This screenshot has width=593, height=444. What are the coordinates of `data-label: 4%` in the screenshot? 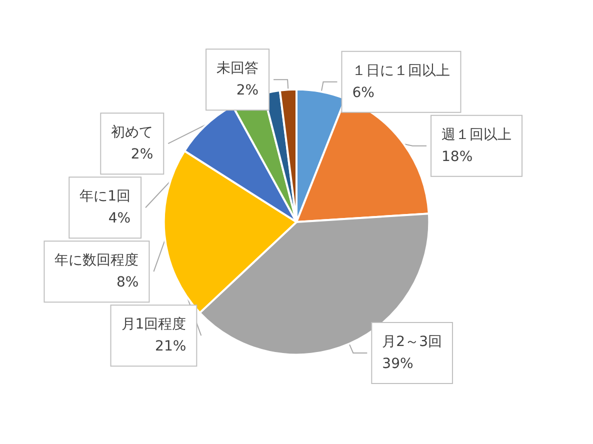 It's located at (119, 218).